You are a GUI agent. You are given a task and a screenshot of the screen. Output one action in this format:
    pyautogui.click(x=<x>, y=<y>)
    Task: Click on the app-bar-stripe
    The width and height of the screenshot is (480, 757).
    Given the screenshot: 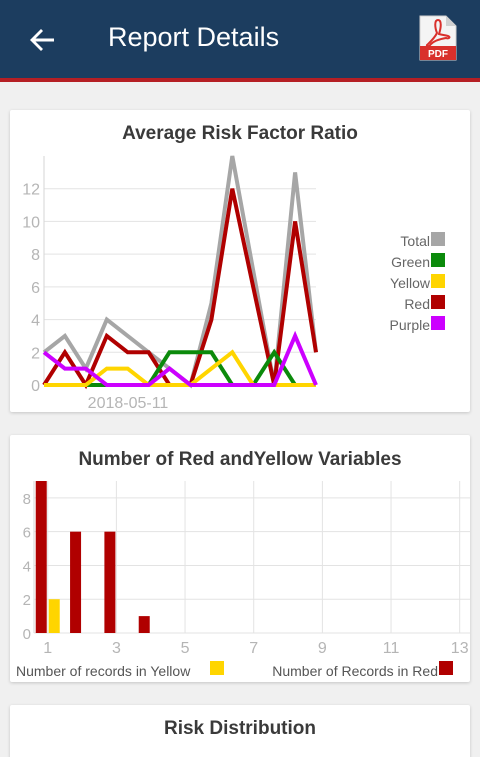 What is the action you would take?
    pyautogui.click(x=240, y=80)
    